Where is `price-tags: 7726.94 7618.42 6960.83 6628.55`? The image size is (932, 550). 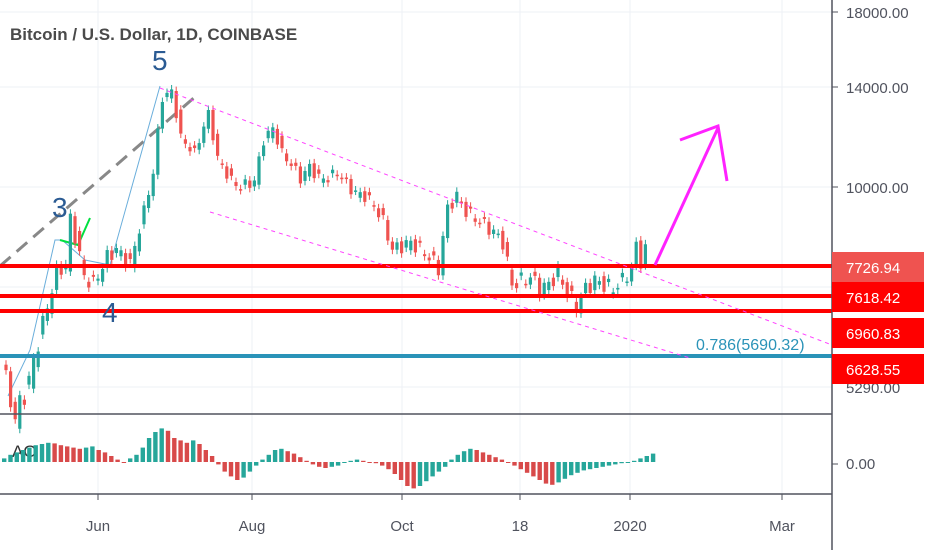
price-tags: 7726.94 7618.42 6960.83 6628.55 is located at coordinates (878, 318).